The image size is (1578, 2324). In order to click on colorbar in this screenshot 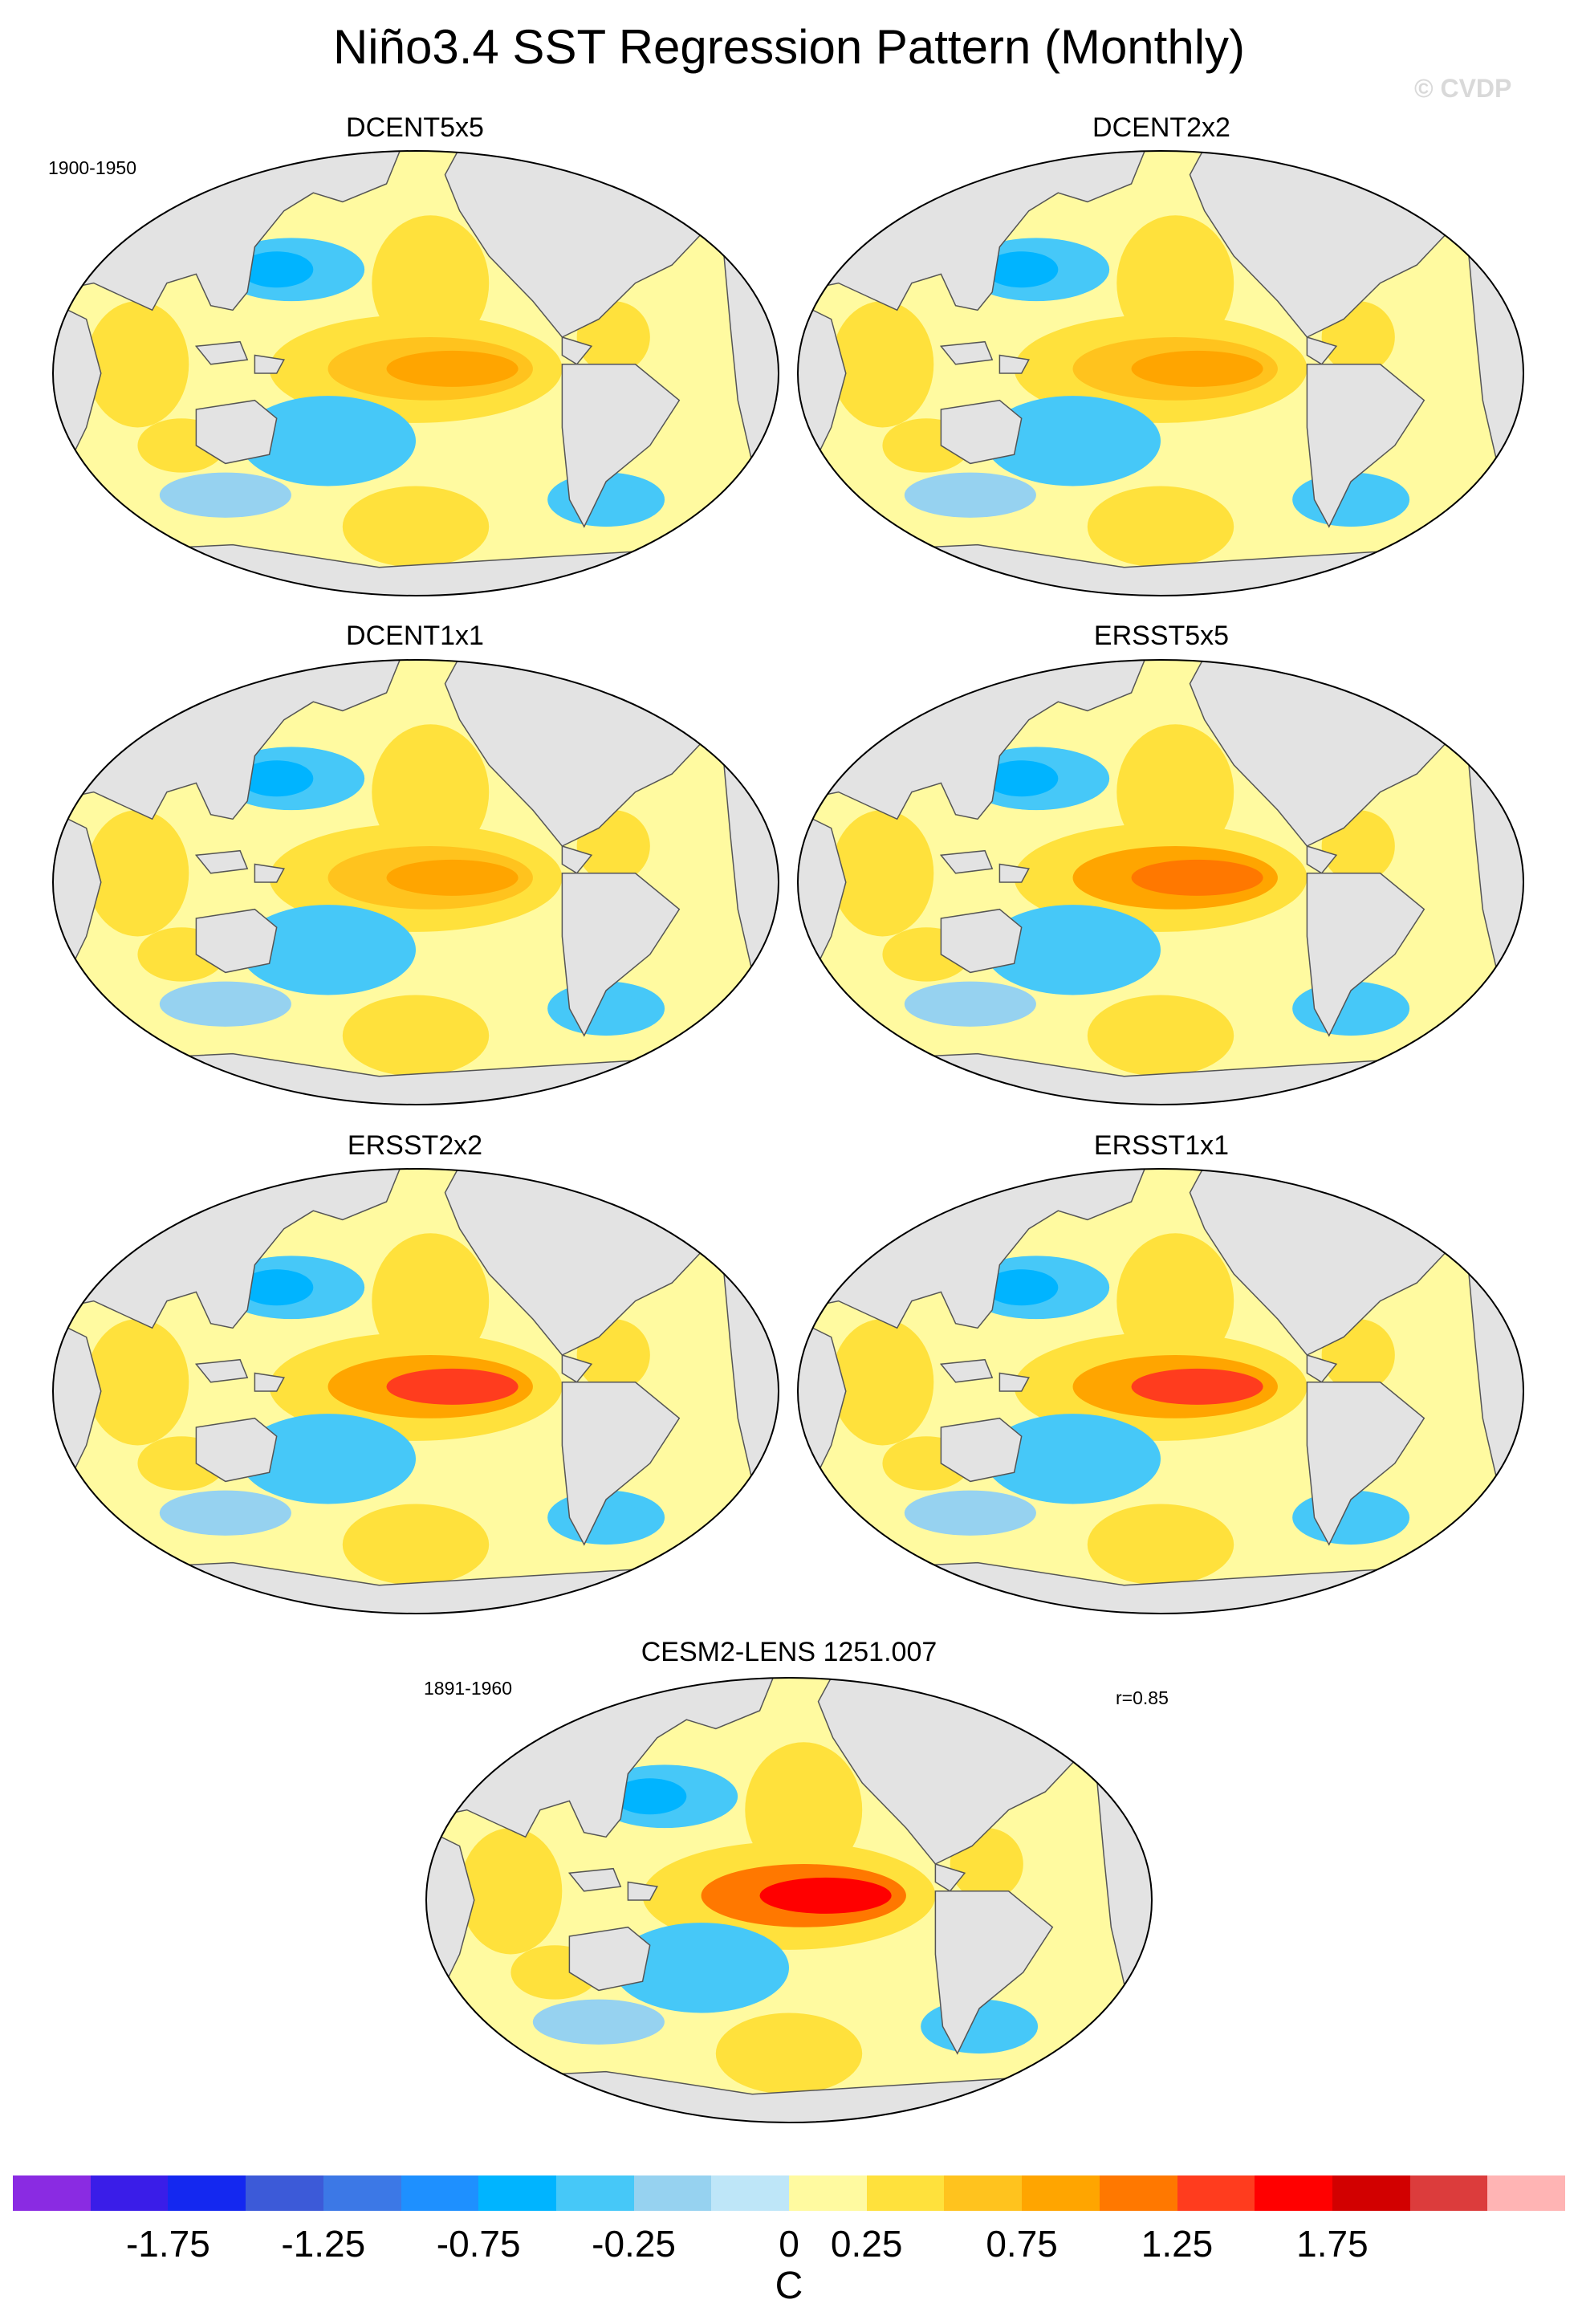, I will do `click(789, 2193)`.